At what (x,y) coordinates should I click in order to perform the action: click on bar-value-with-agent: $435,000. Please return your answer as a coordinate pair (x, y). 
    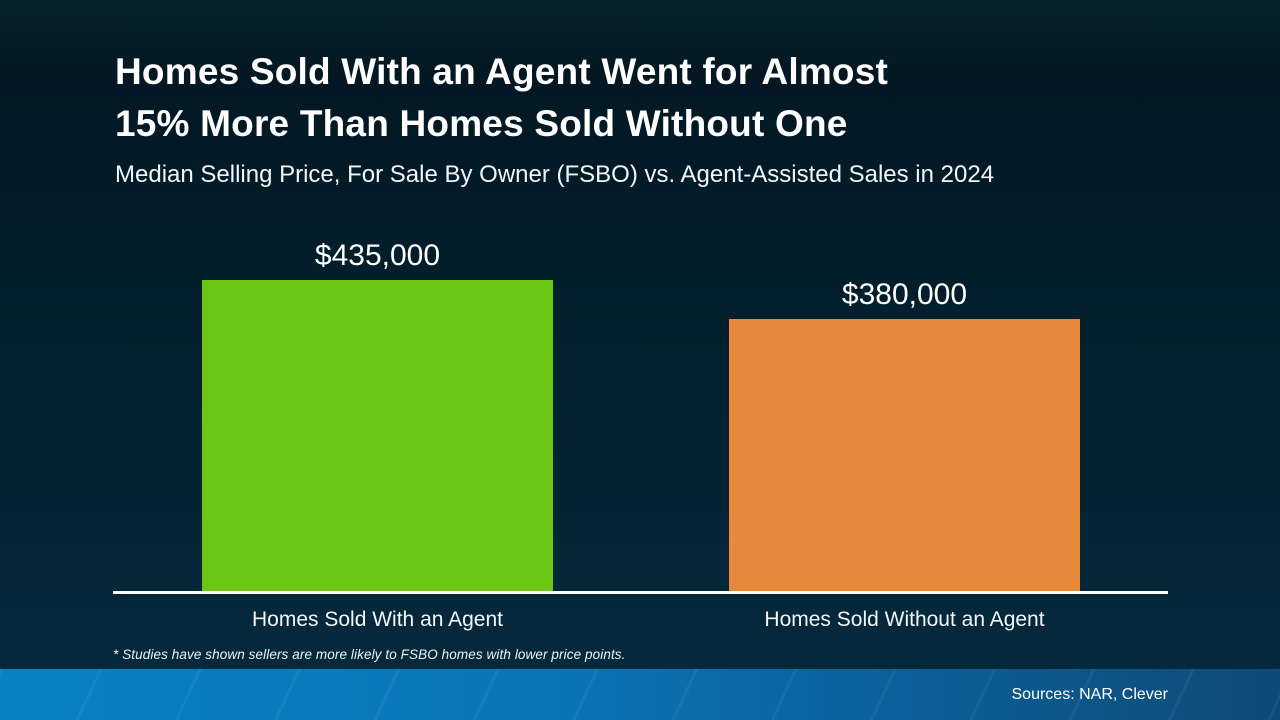
    Looking at the image, I should click on (377, 255).